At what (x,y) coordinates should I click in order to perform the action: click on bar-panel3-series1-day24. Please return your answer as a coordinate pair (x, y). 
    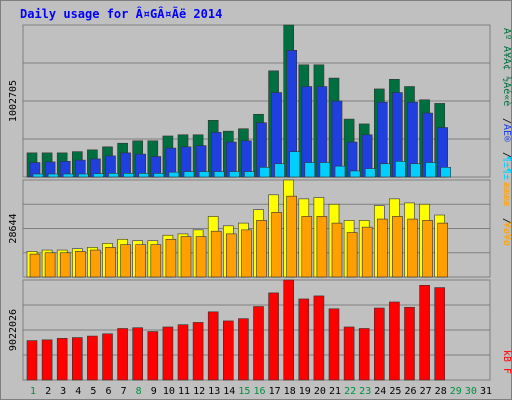
    Looking at the image, I should click on (379, 344).